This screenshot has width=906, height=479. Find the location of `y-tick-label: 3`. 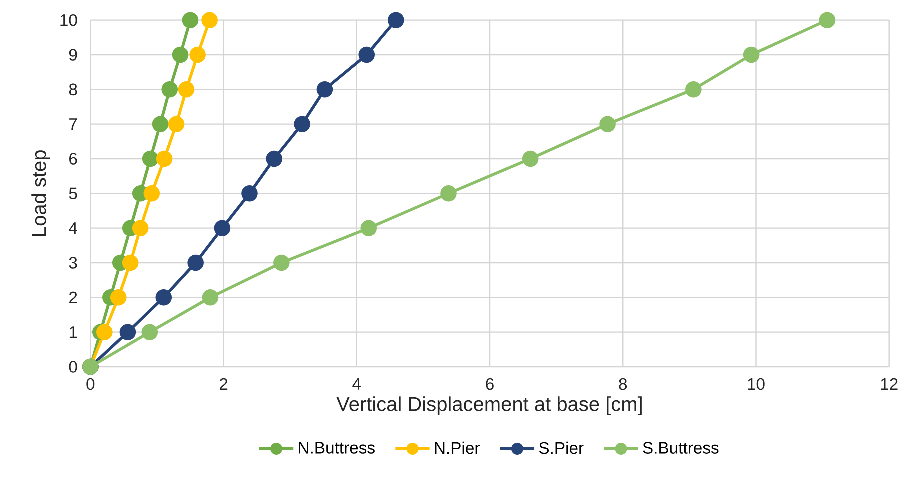

y-tick-label: 3 is located at coordinates (73, 263).